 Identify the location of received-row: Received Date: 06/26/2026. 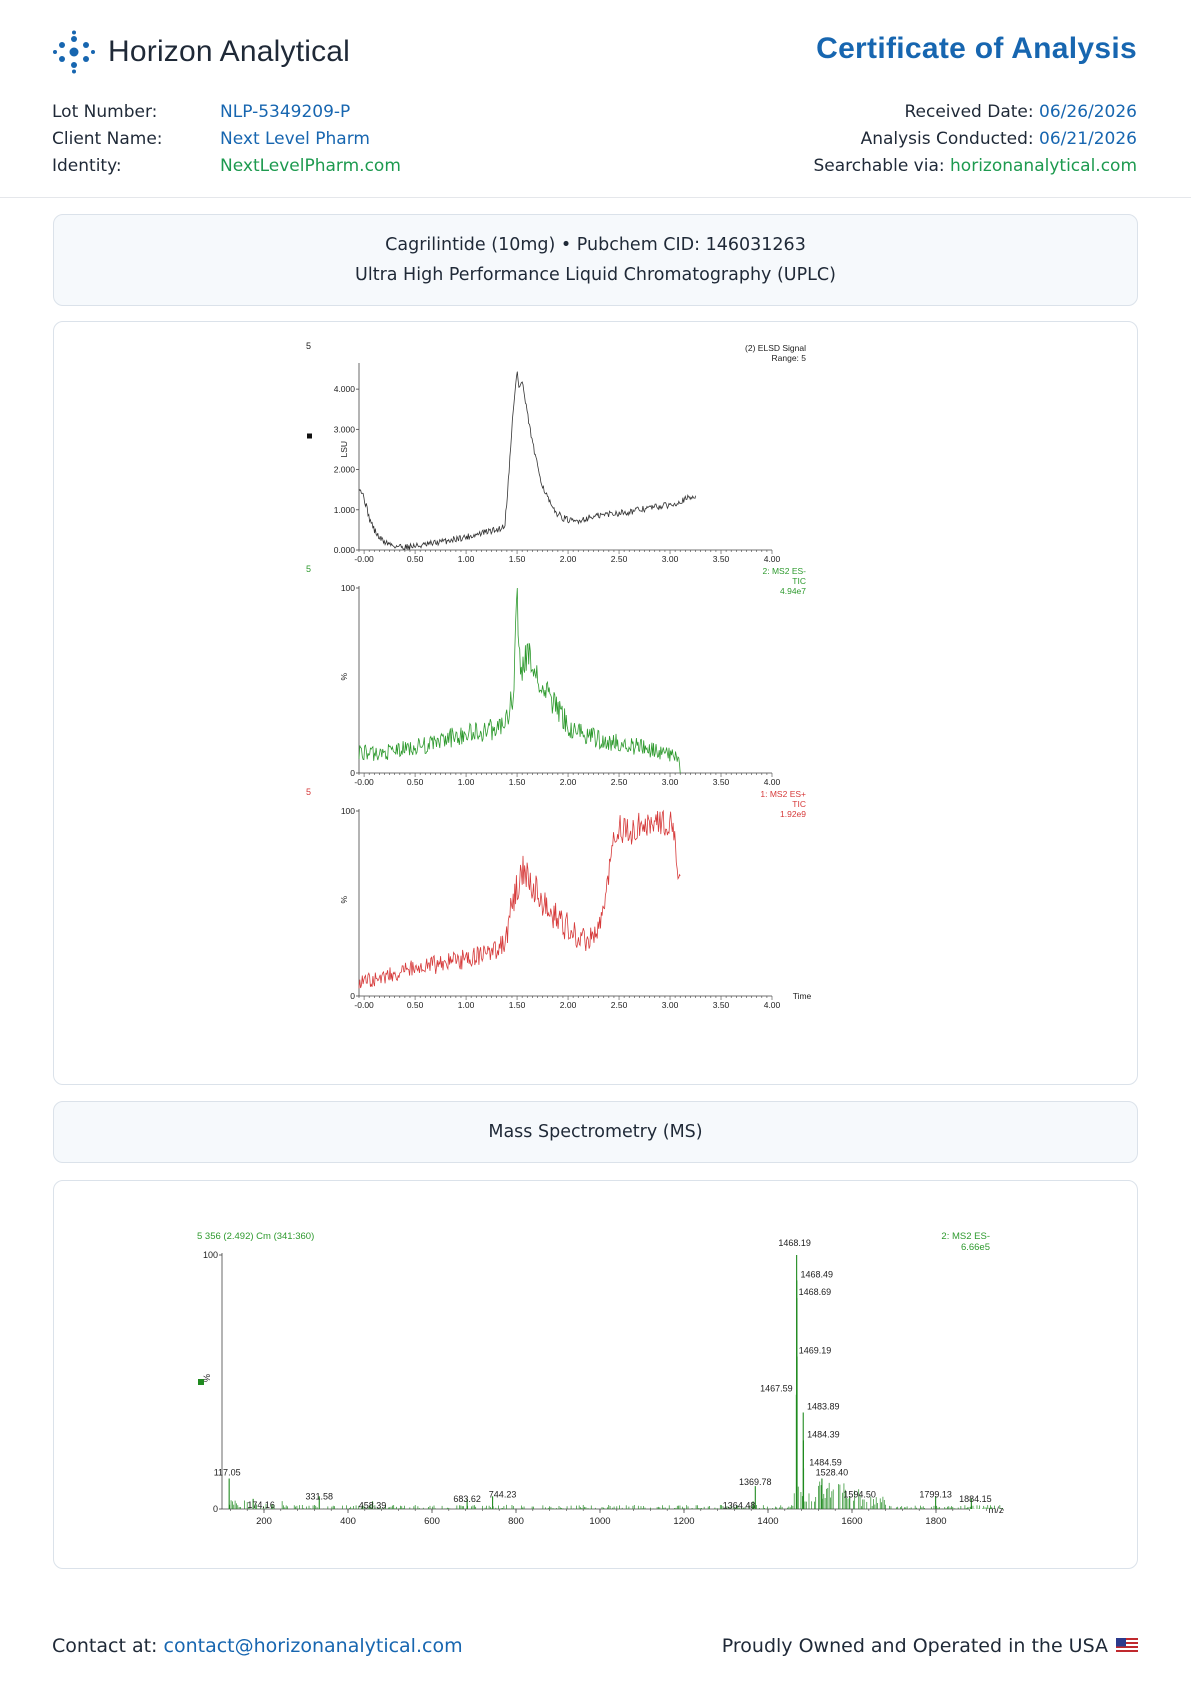
(975, 112).